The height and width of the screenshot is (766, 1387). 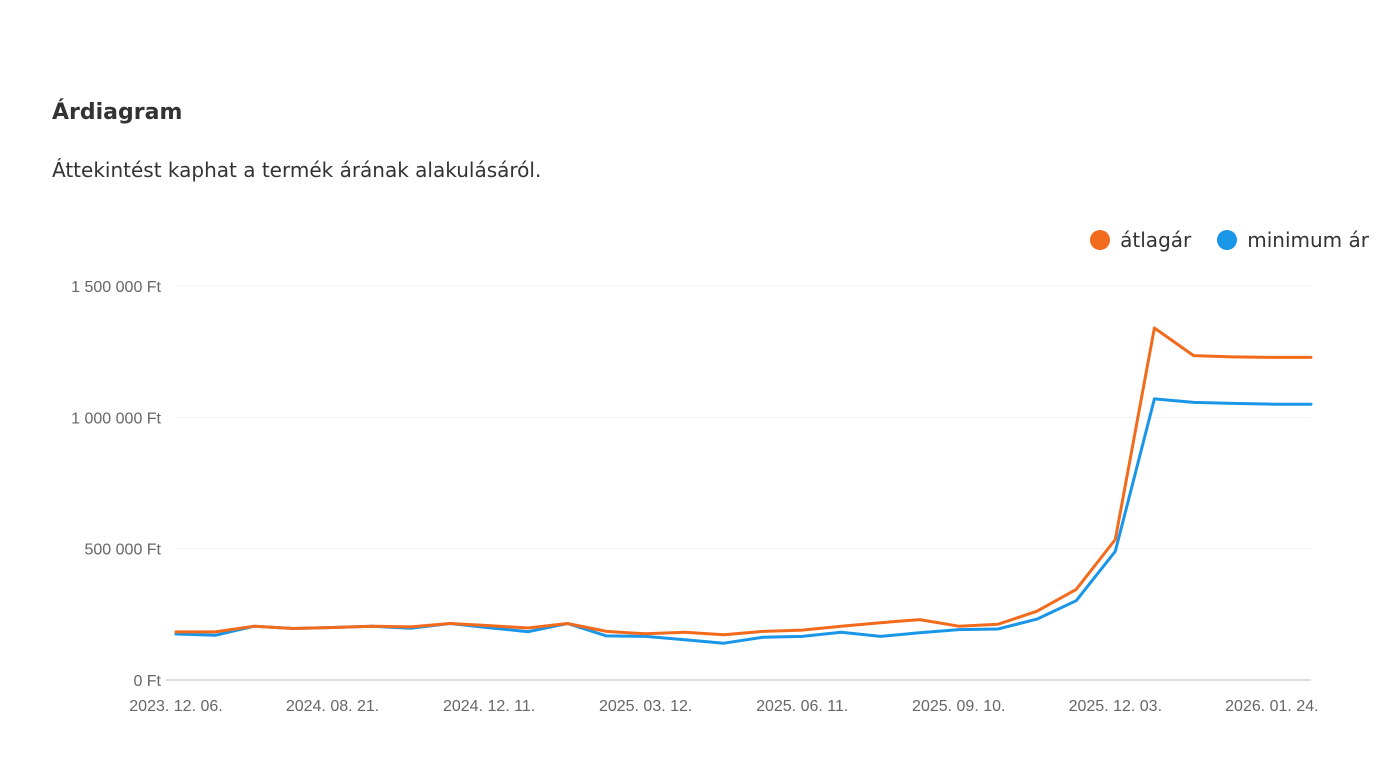 What do you see at coordinates (123, 550) in the screenshot?
I see `y-tick-label: 500 000 Ft` at bounding box center [123, 550].